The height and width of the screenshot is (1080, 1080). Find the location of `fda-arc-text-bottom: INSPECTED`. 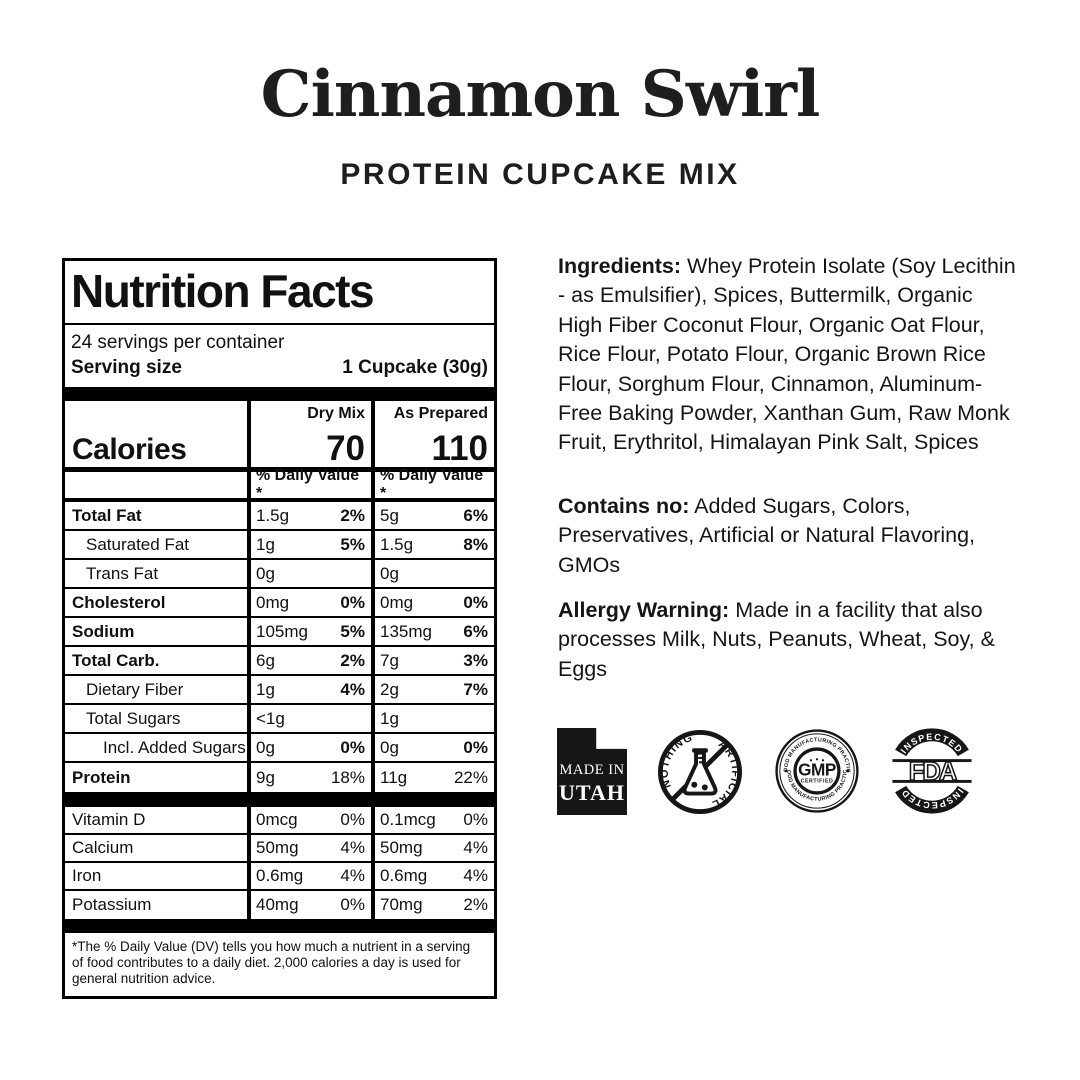

fda-arc-text-bottom: INSPECTED is located at coordinates (932, 799).